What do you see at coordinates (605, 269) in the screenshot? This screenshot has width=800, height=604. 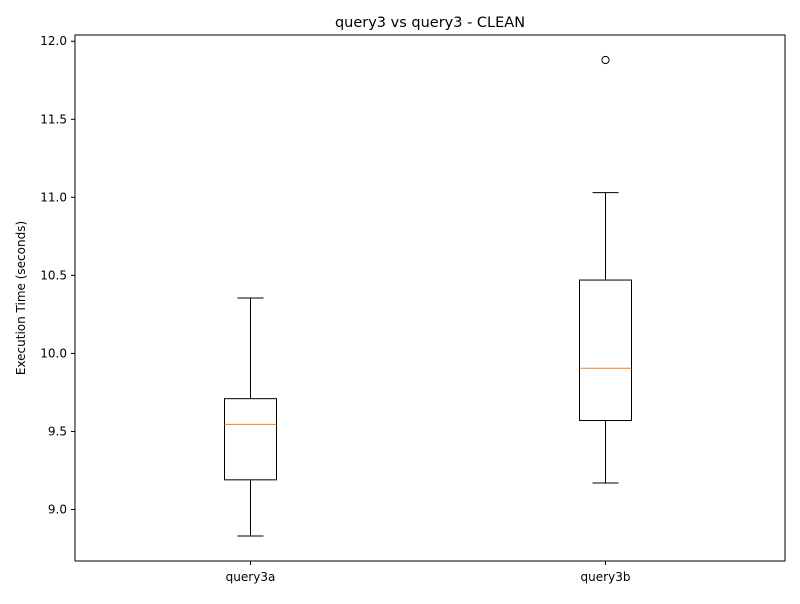 I see `box-query3b` at bounding box center [605, 269].